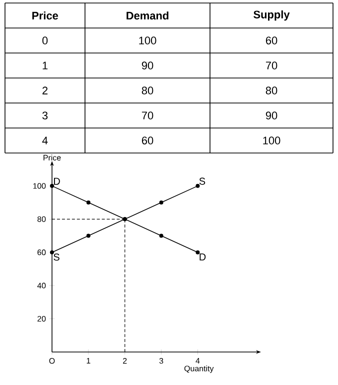  Describe the element at coordinates (45, 15) in the screenshot. I see `y-axis-title: Price` at that location.